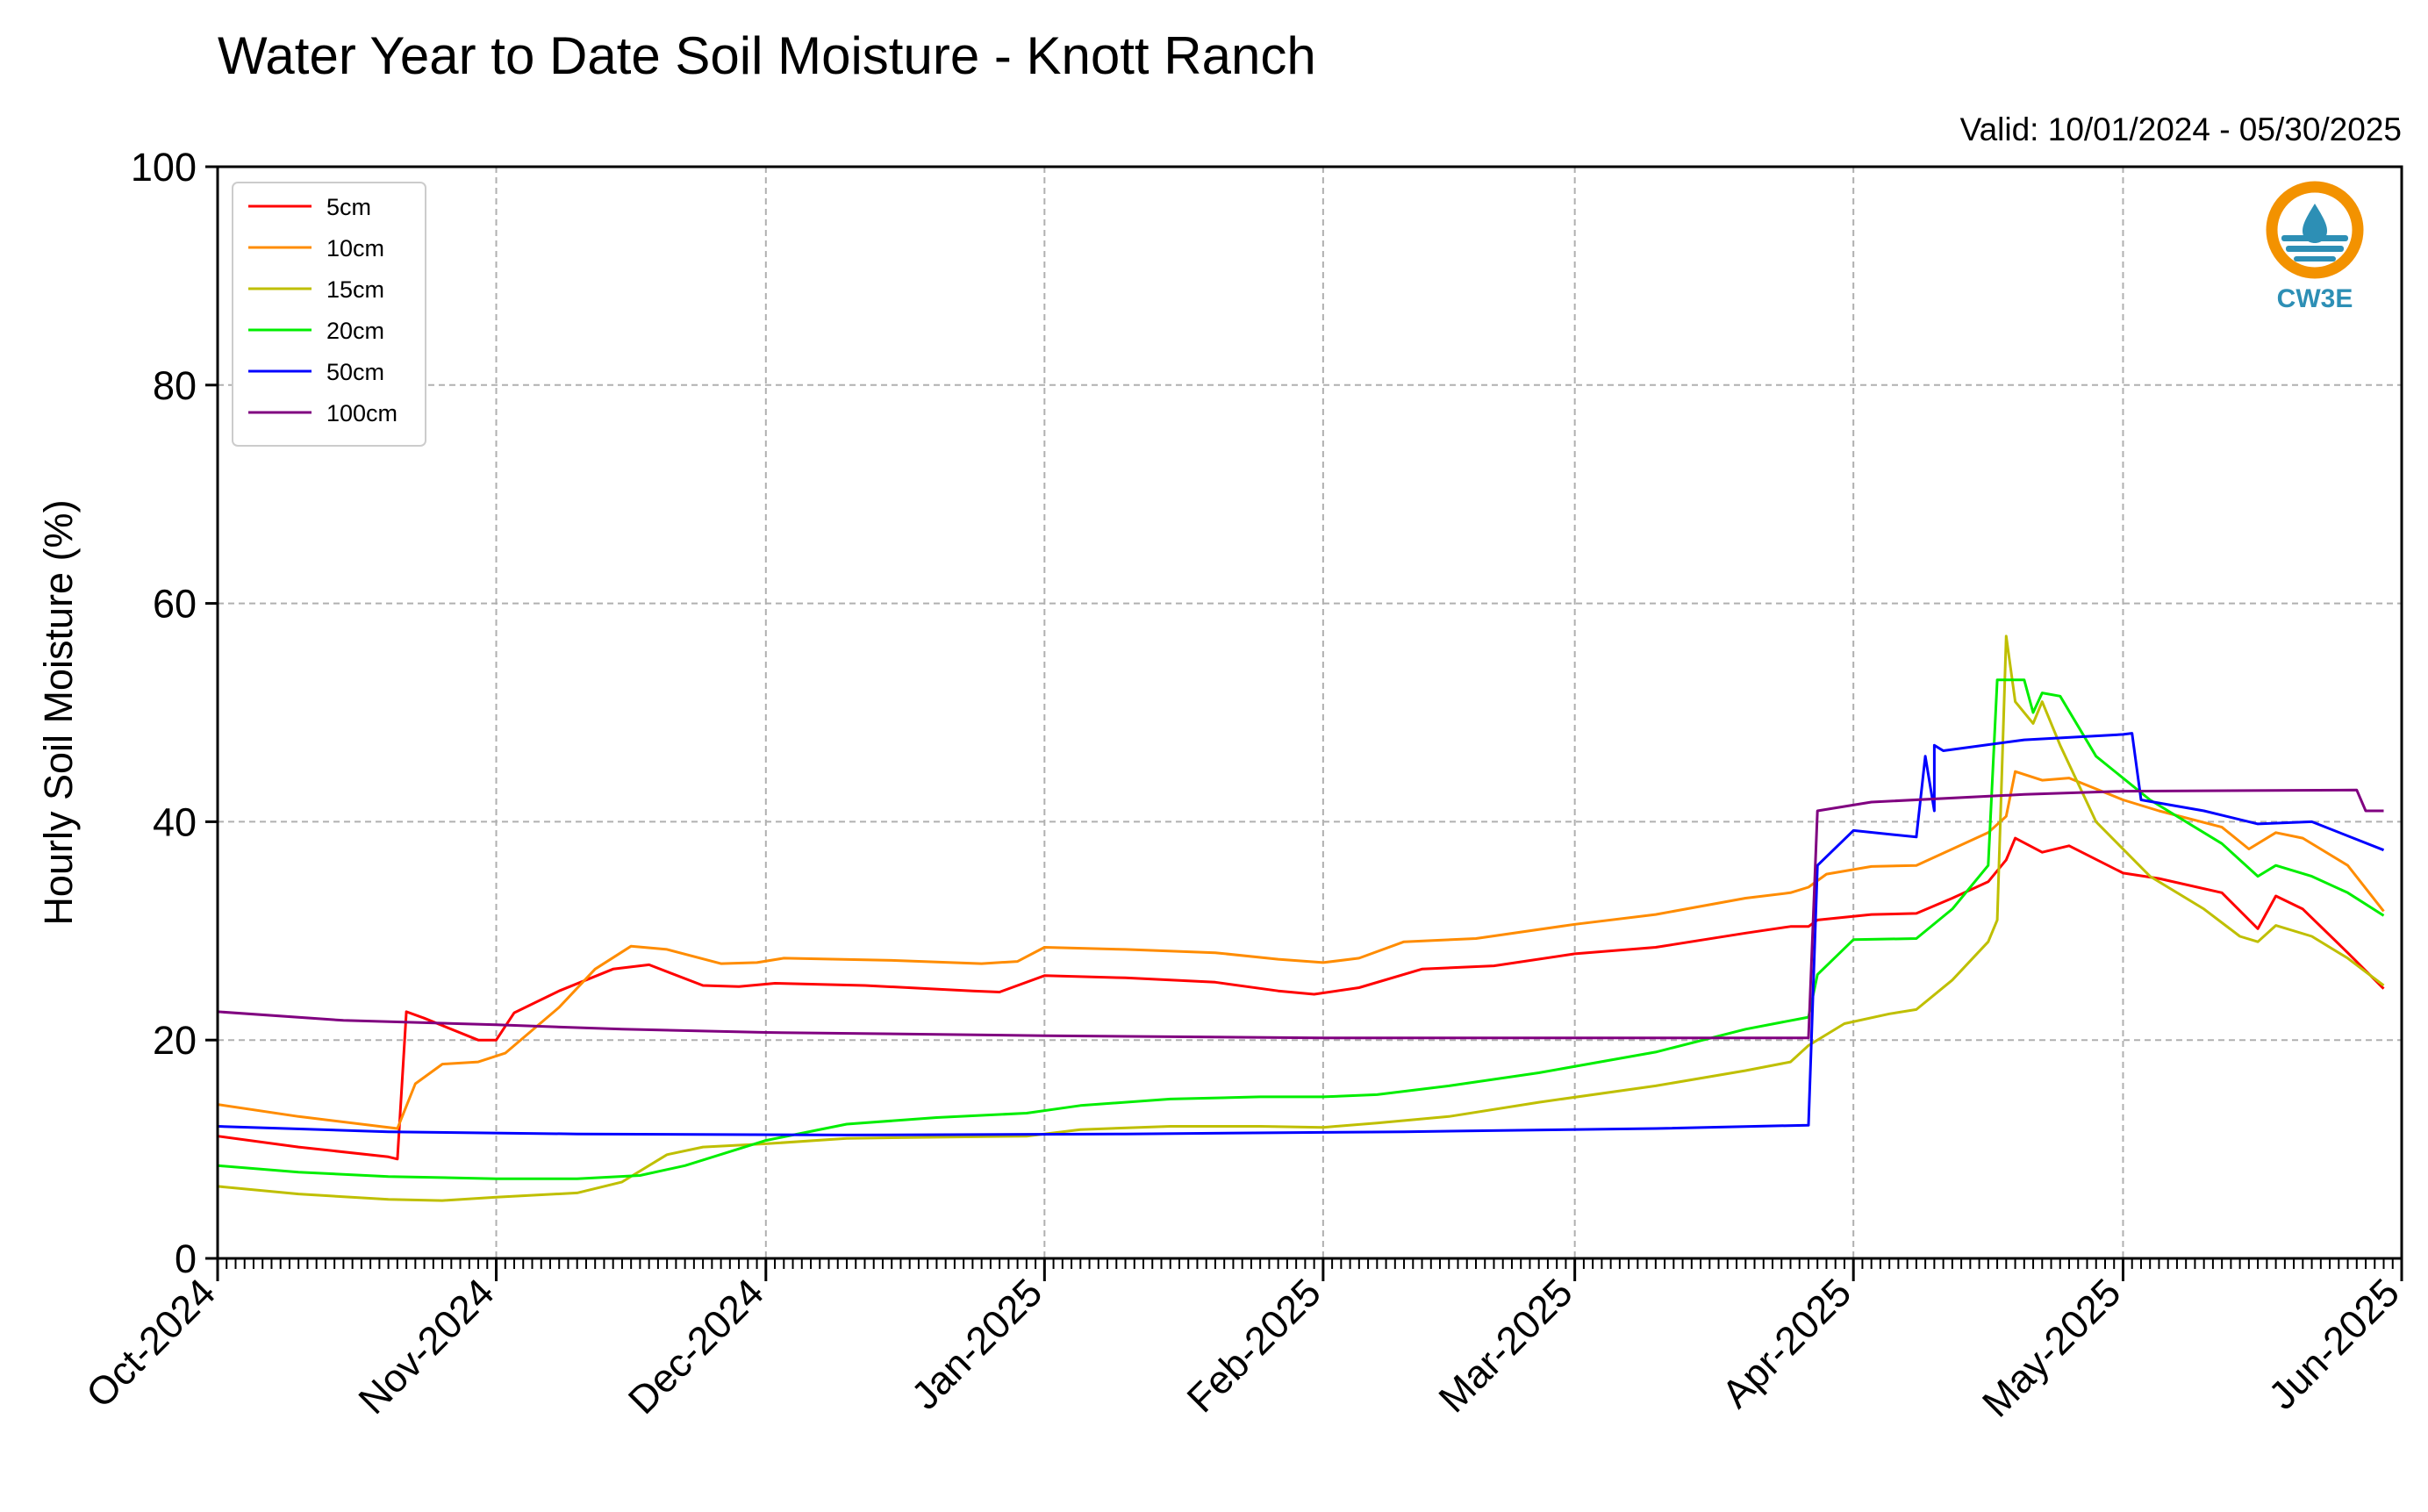 The width and height of the screenshot is (2428, 1512). I want to click on y-tick-label: 80, so click(175, 386).